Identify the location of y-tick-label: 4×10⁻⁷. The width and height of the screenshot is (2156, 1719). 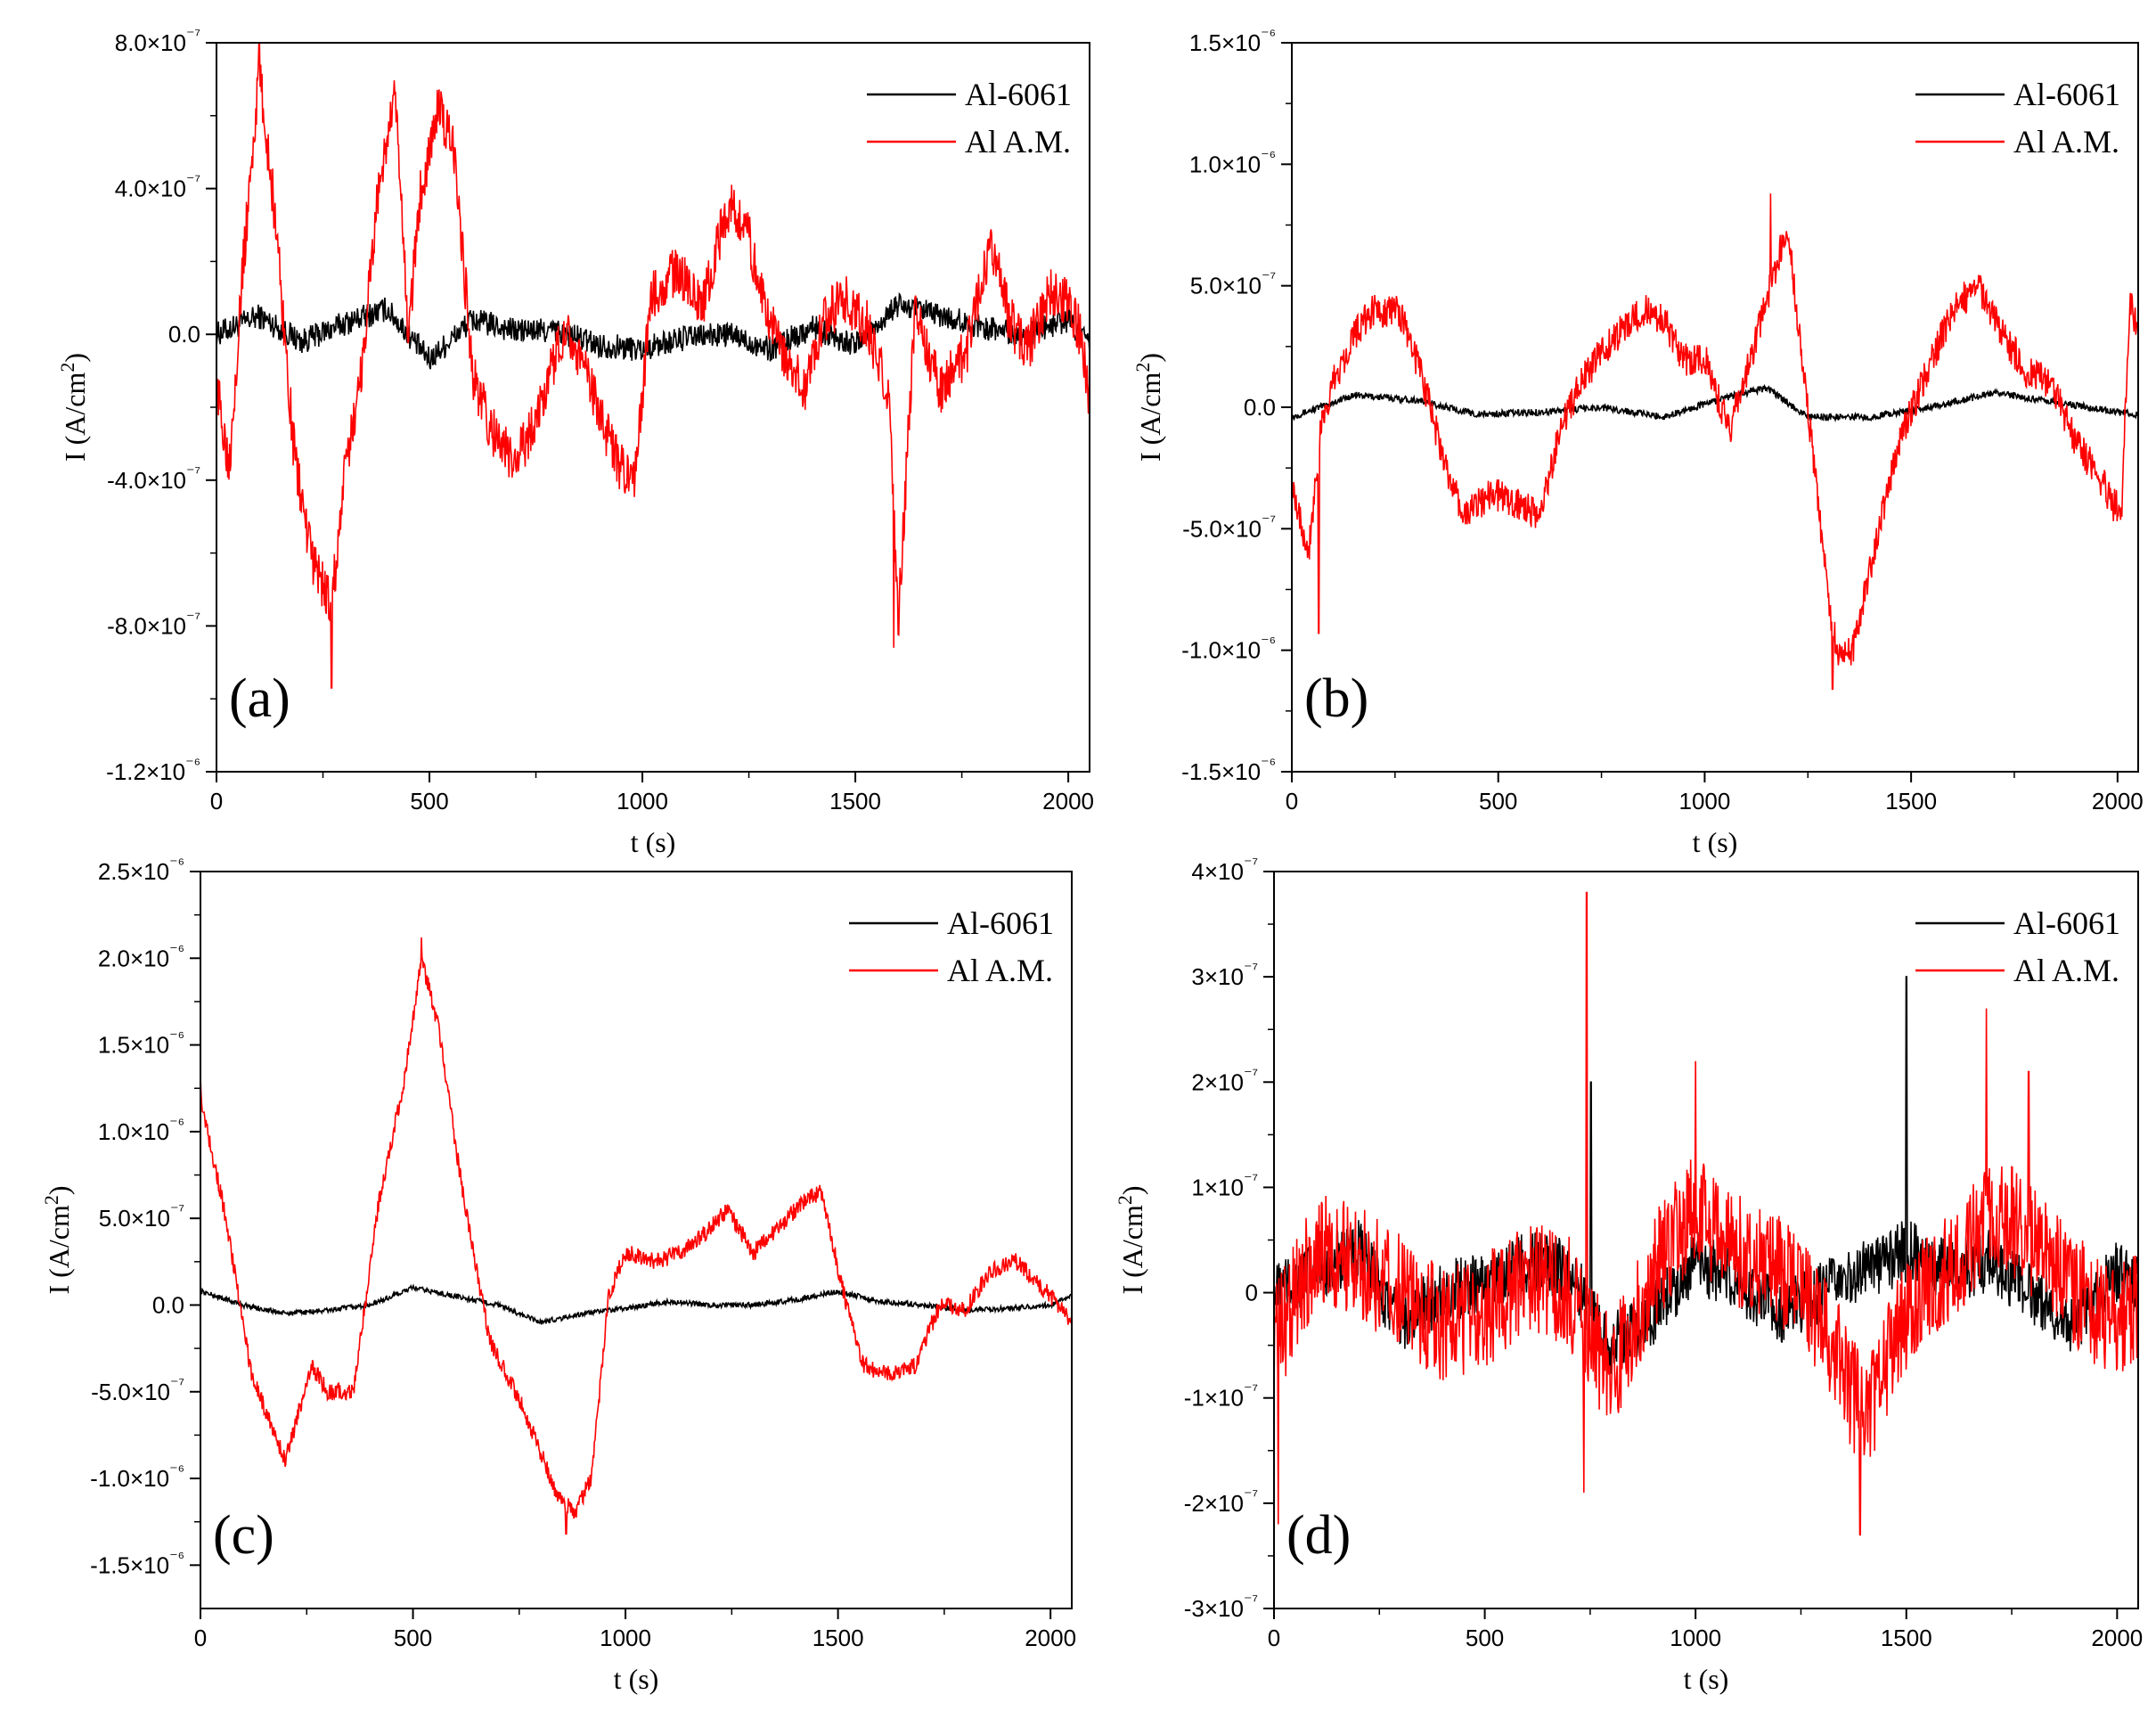
(1224, 870).